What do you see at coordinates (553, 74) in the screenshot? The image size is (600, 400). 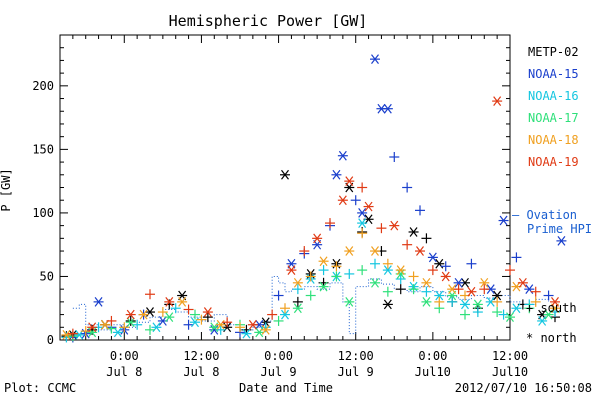 I see `legend-entry: NOAA-15` at bounding box center [553, 74].